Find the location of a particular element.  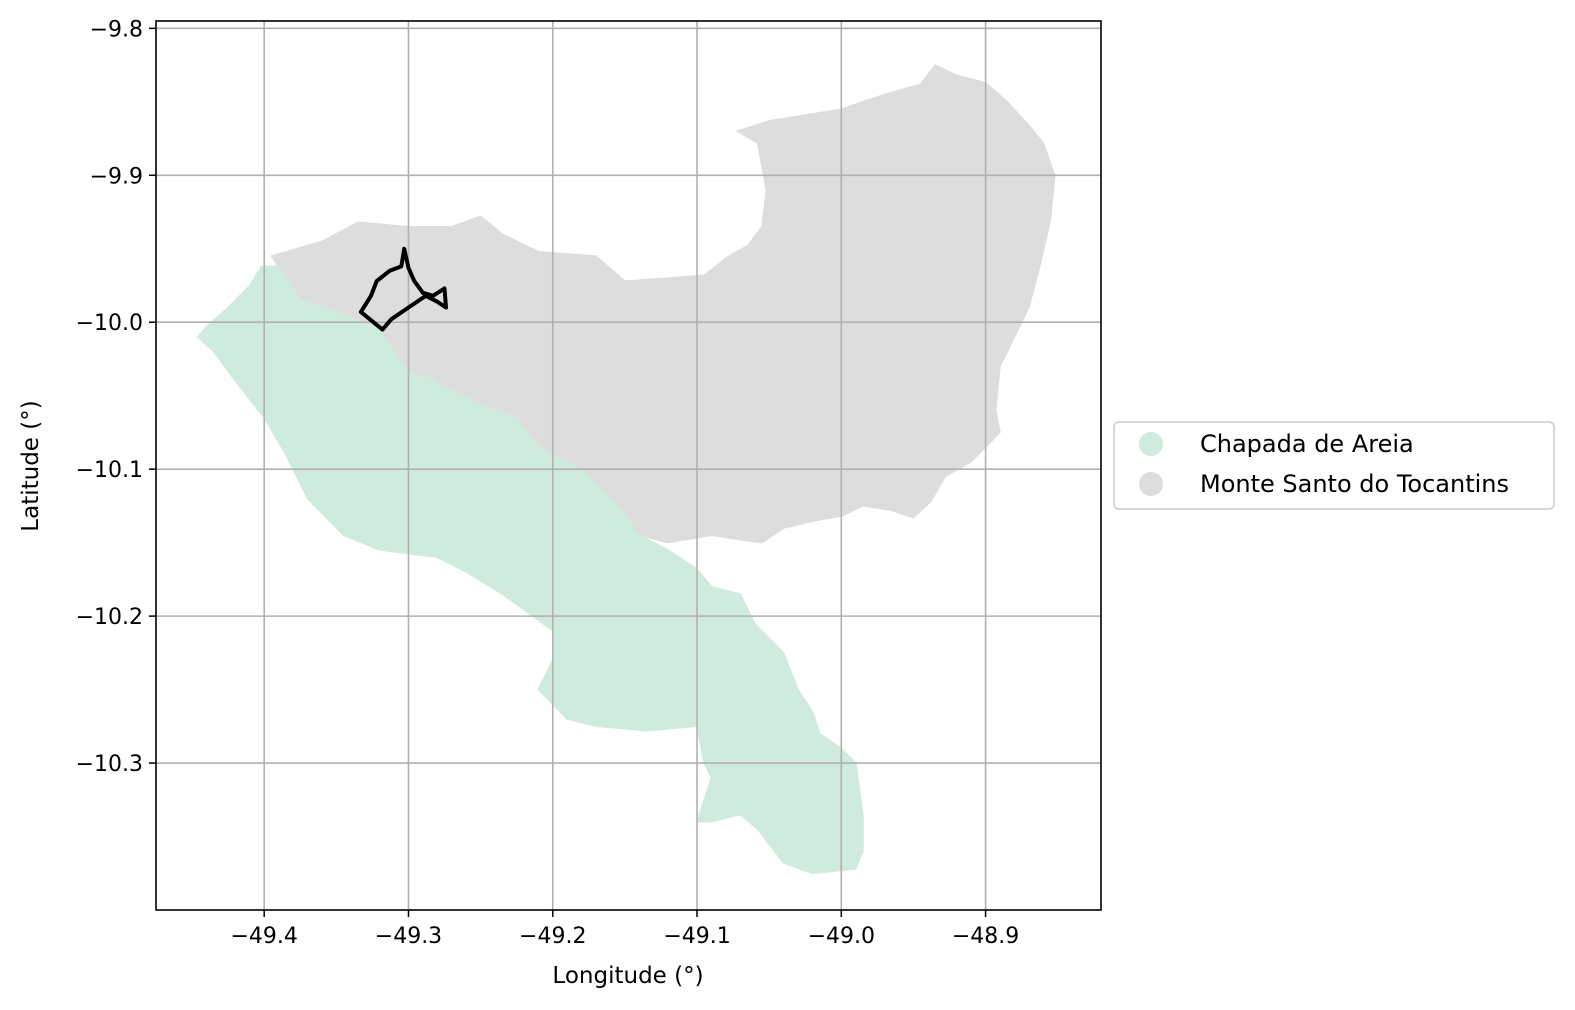

y-tick-label: −10.1 is located at coordinates (109, 470).